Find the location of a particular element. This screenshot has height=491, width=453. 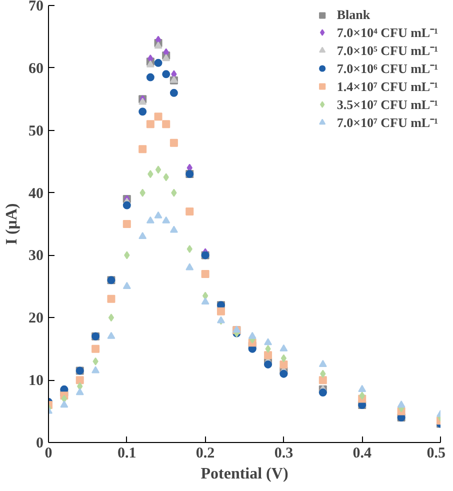

x-tick-label: 0.3 is located at coordinates (284, 454).